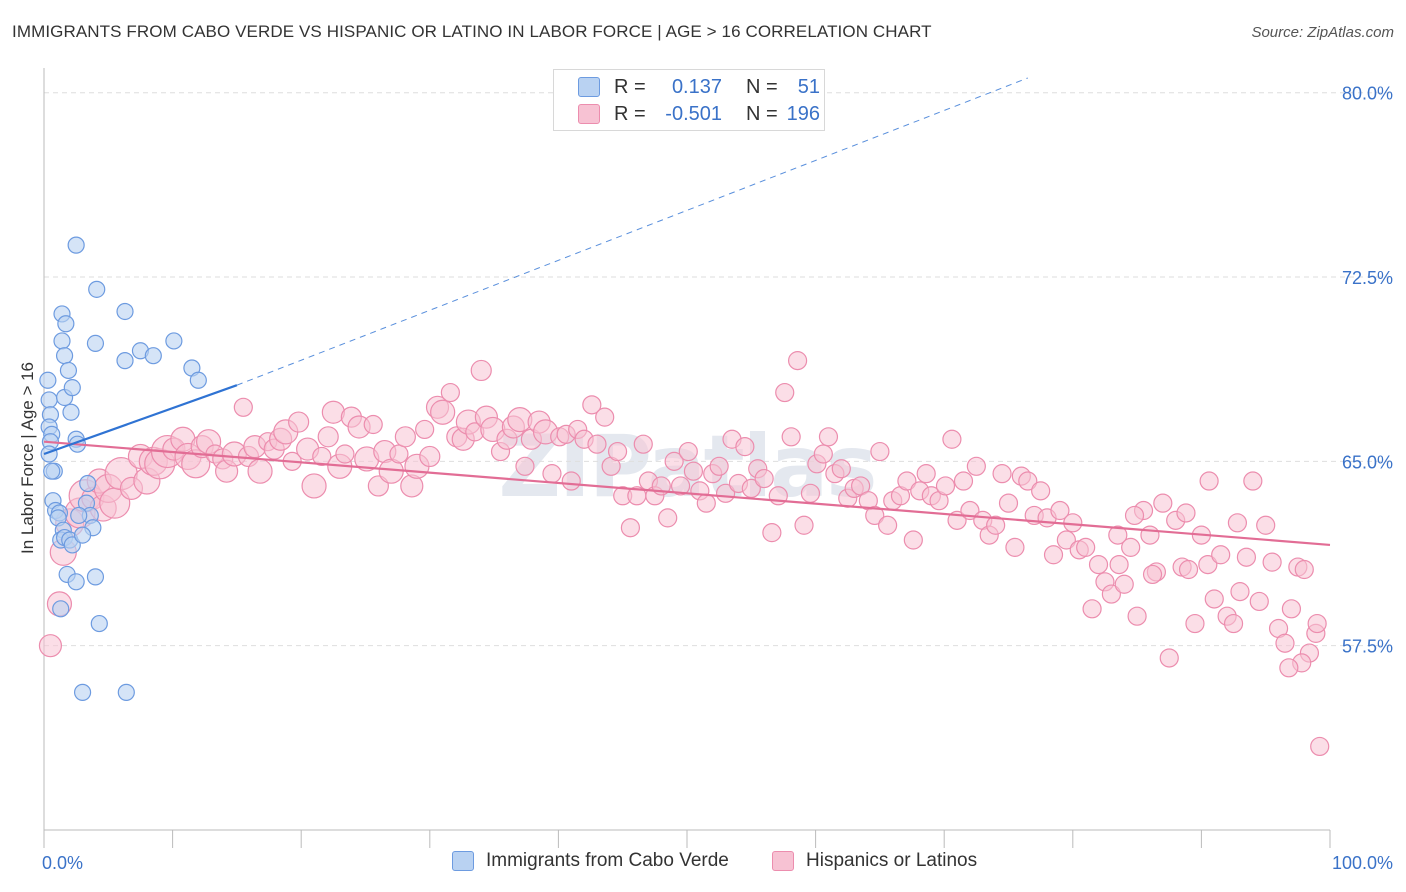 This screenshot has width=1406, height=892. I want to click on legend-n-value: 196, so click(803, 113).